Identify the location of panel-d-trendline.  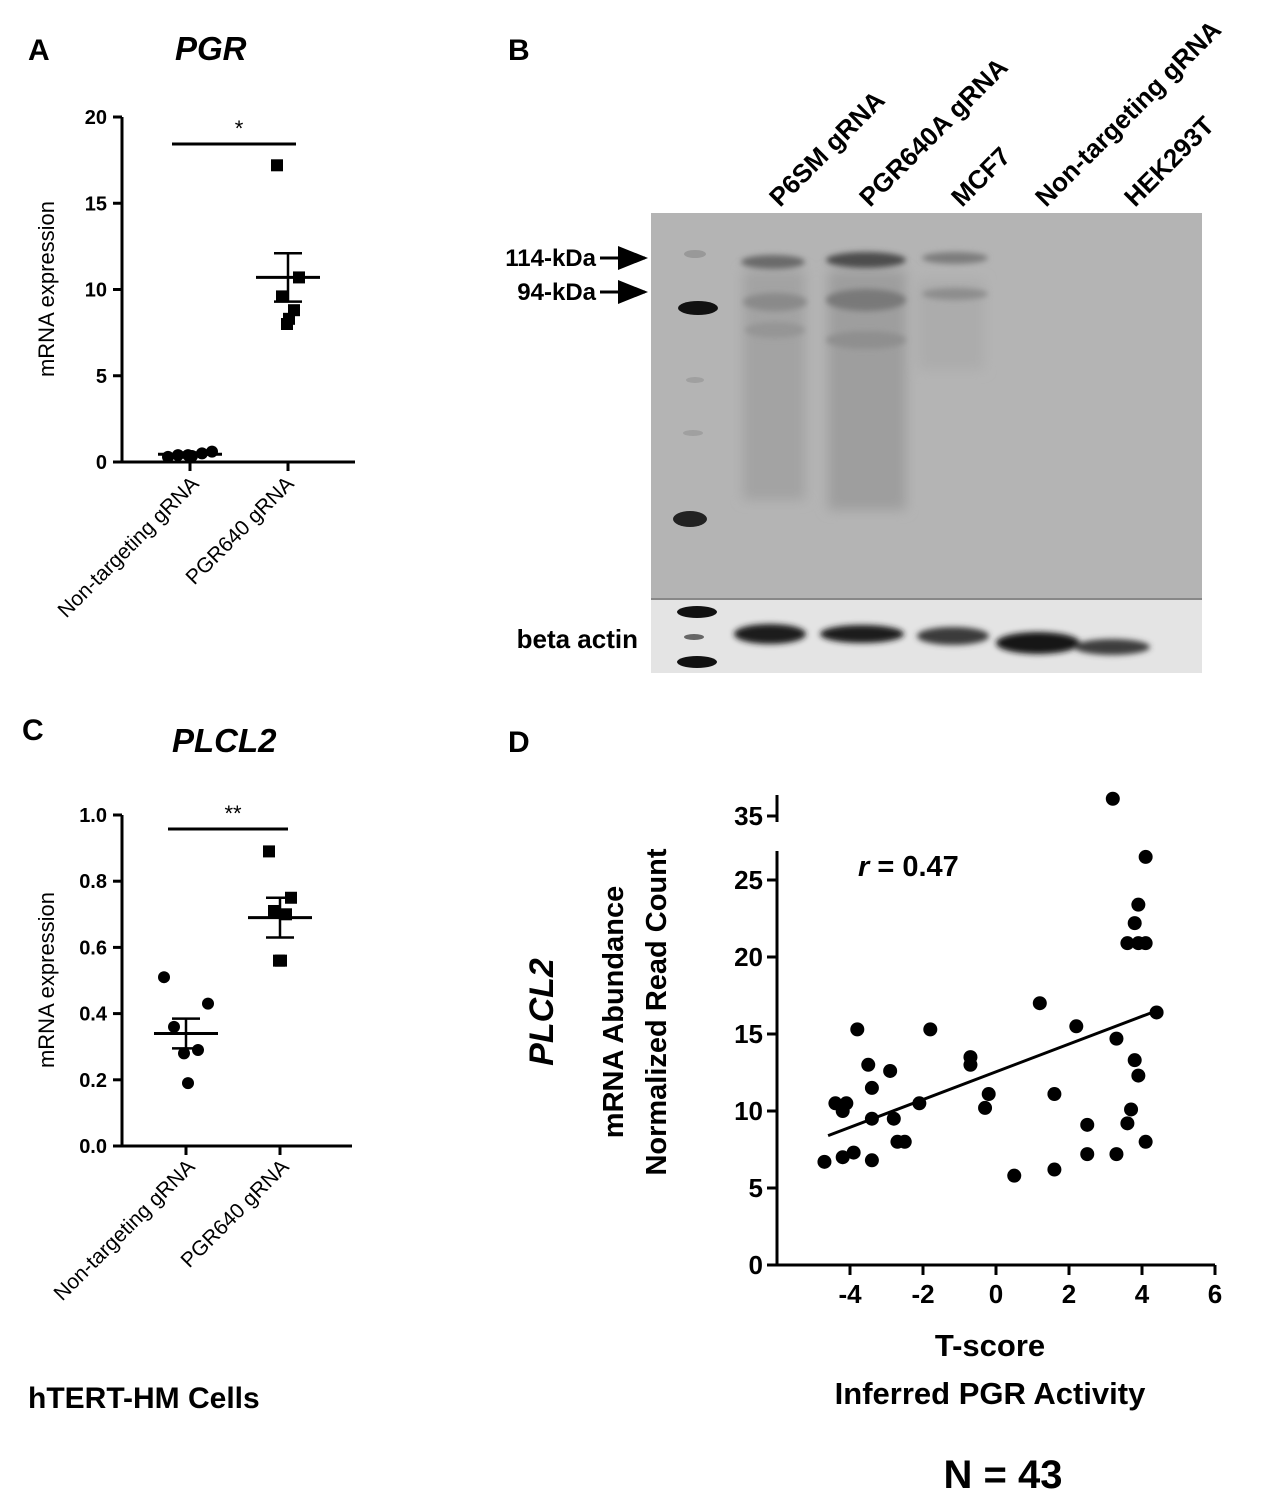
(994, 1072).